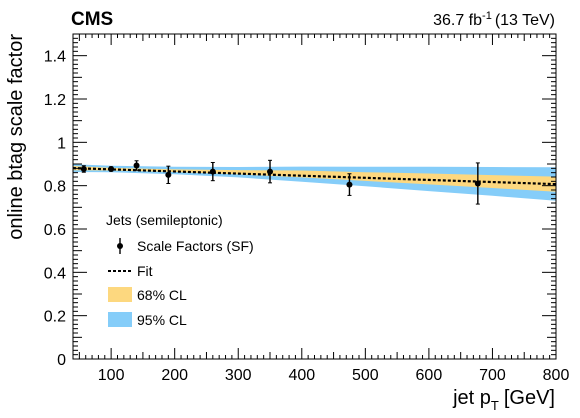 The width and height of the screenshot is (580, 418). Describe the element at coordinates (525, 20) in the screenshot. I see `lumi-energy: (13 TeV)` at that location.